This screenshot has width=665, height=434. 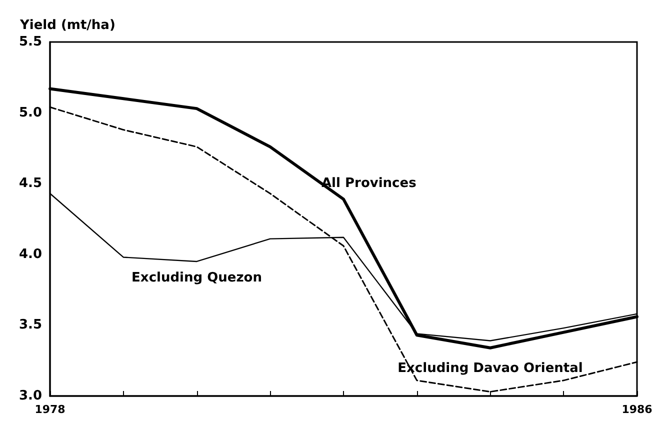 What do you see at coordinates (30, 112) in the screenshot?
I see `y-tick-label: 5.0` at bounding box center [30, 112].